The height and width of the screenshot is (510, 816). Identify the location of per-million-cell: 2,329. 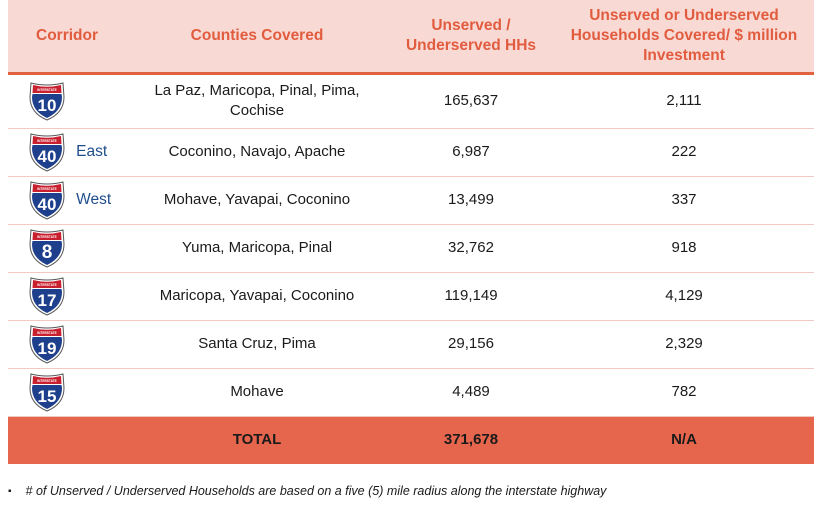
(684, 343).